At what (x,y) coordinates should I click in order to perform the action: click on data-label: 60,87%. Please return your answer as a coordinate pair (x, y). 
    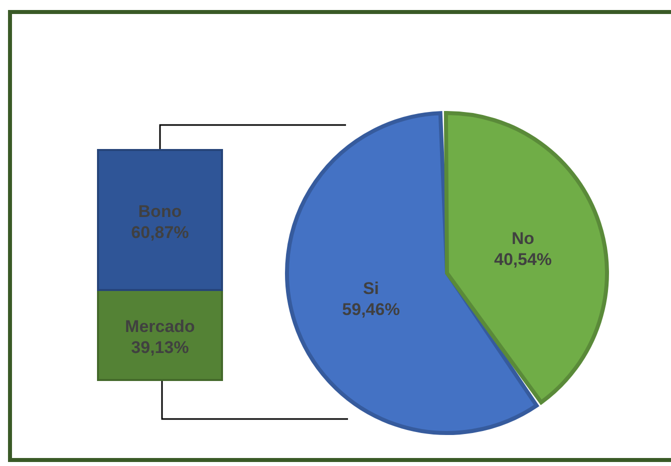
    Looking at the image, I should click on (160, 232).